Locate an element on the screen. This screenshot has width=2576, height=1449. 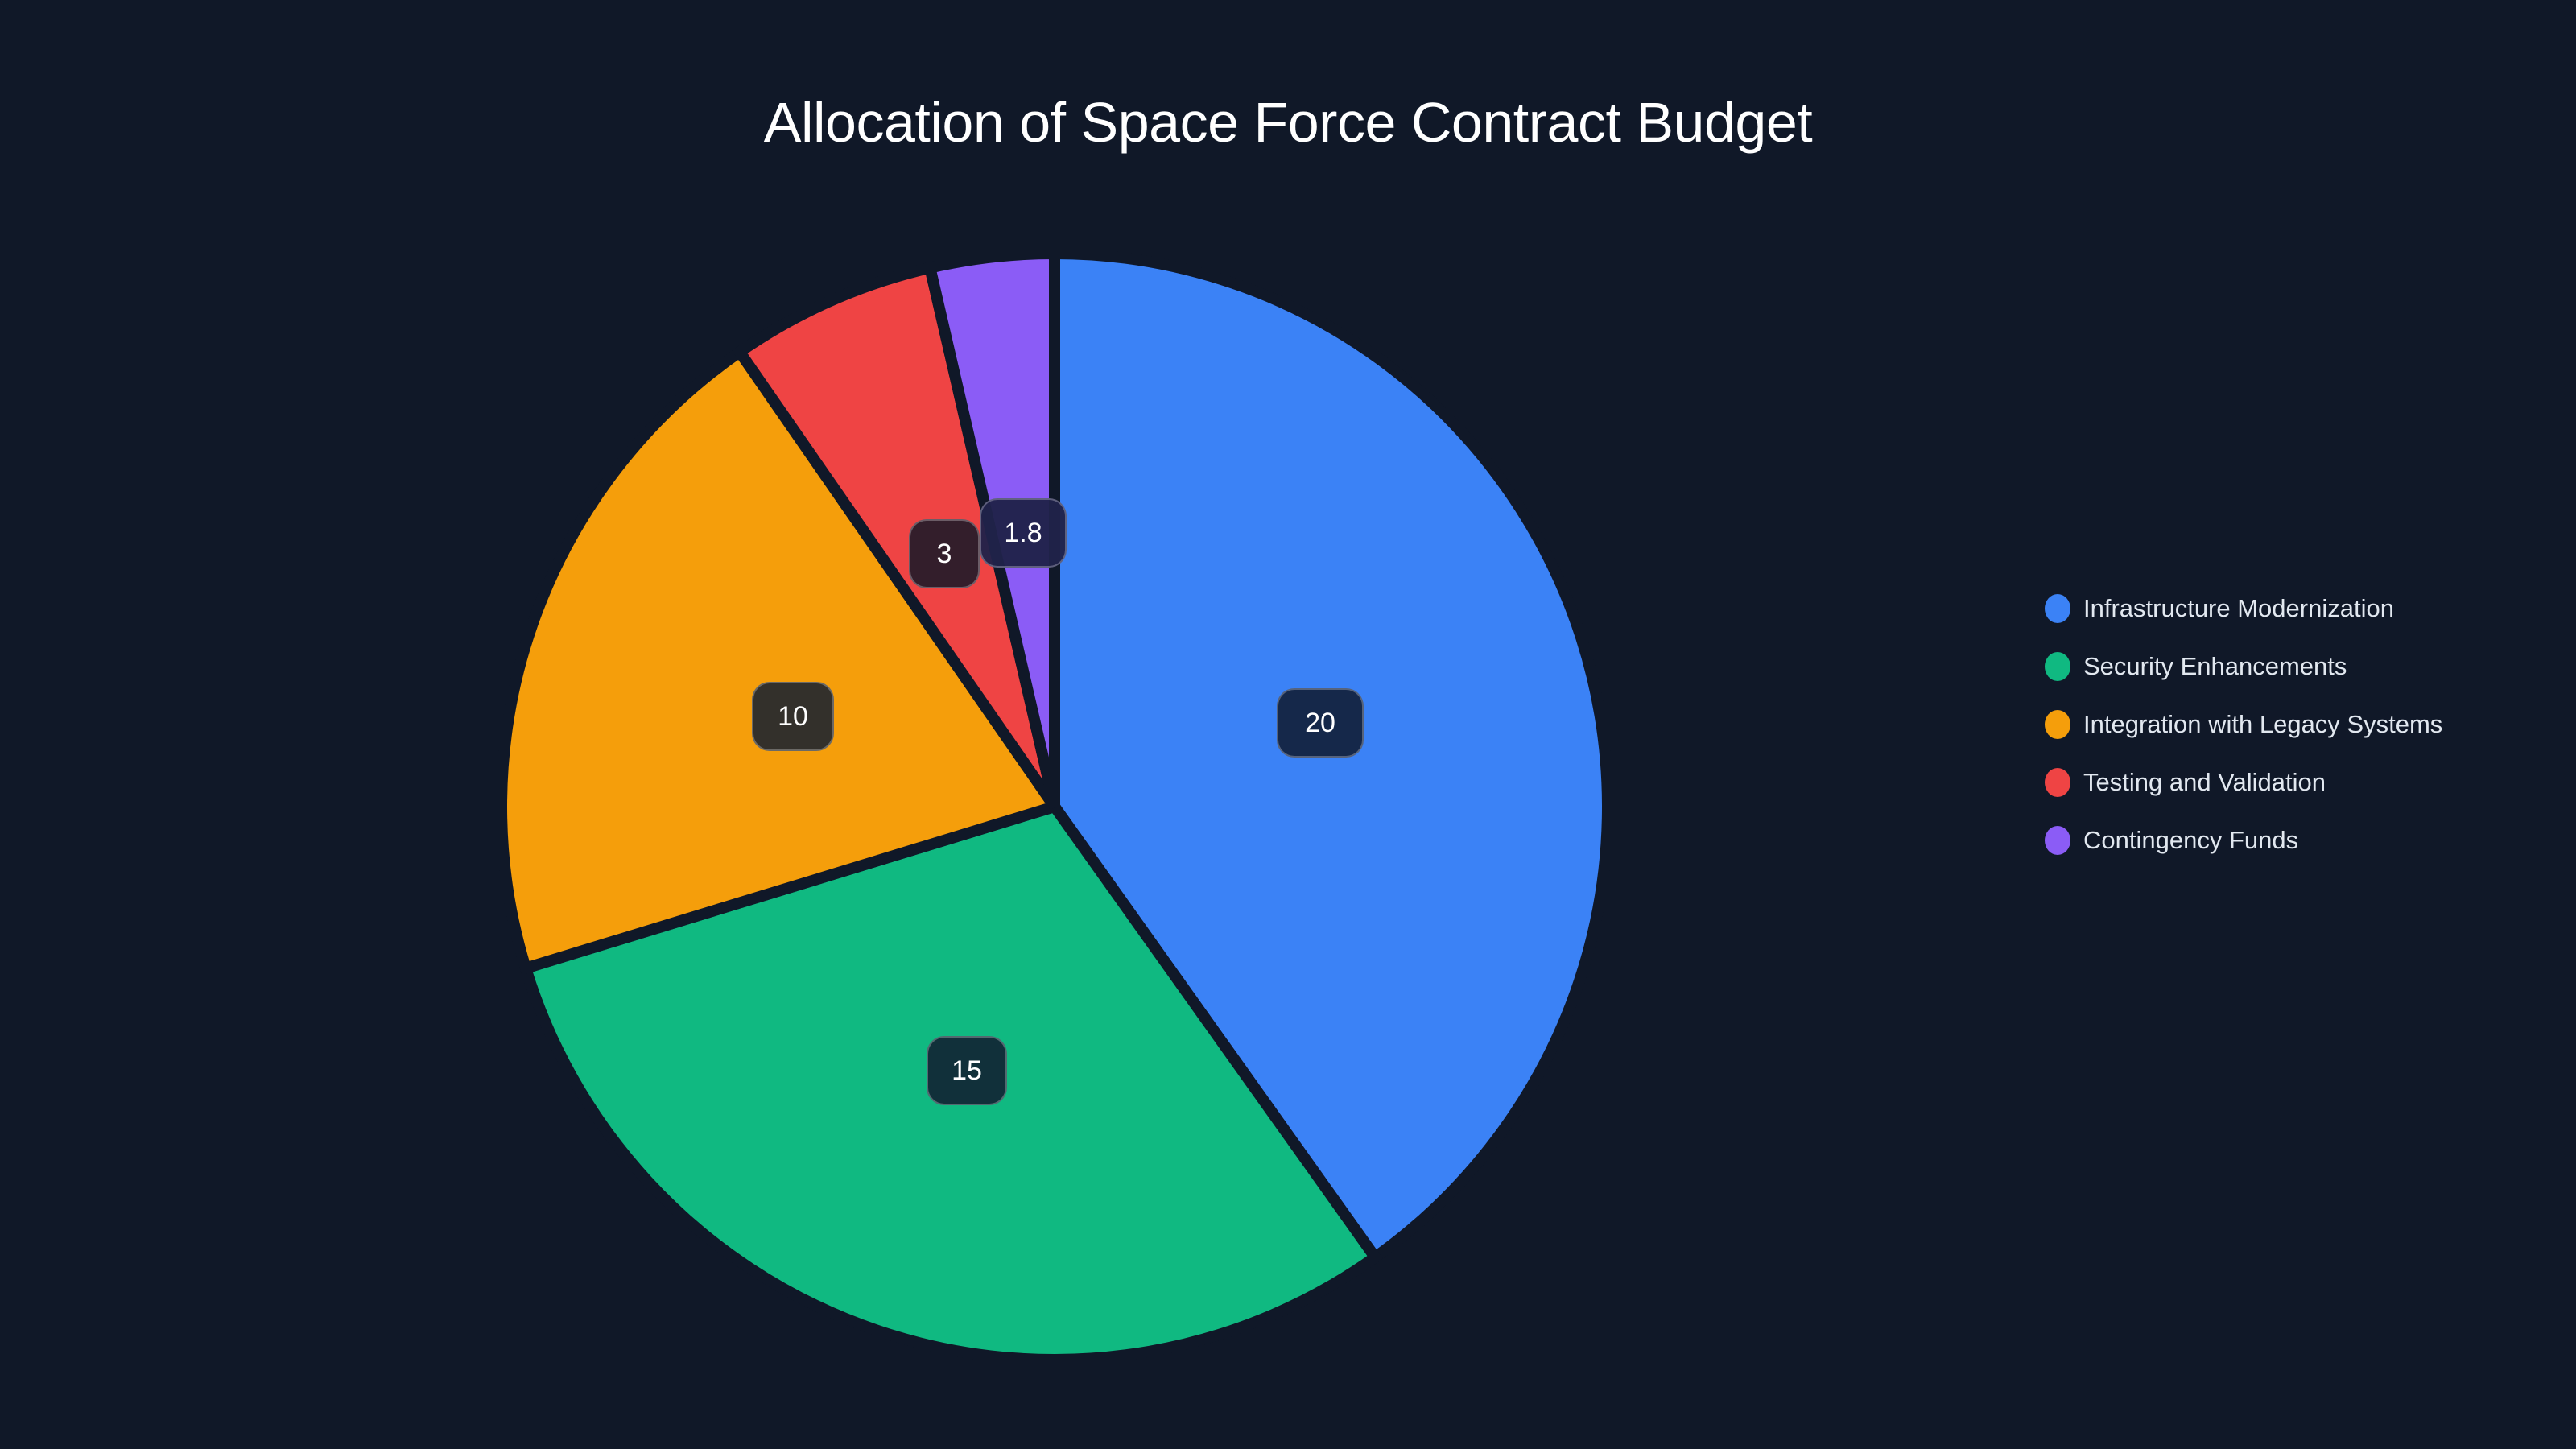
pie-slice-testing is located at coordinates (896, 535).